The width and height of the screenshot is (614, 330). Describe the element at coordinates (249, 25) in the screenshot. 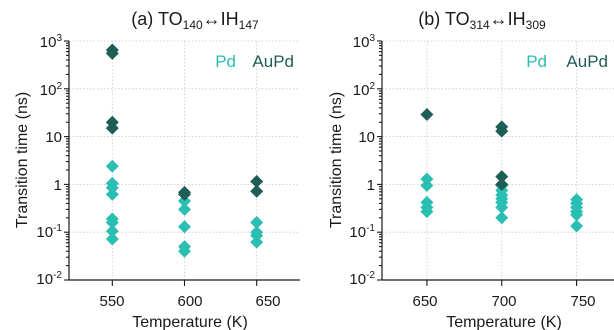

I see `panel-a-title-right-sub: 147` at that location.